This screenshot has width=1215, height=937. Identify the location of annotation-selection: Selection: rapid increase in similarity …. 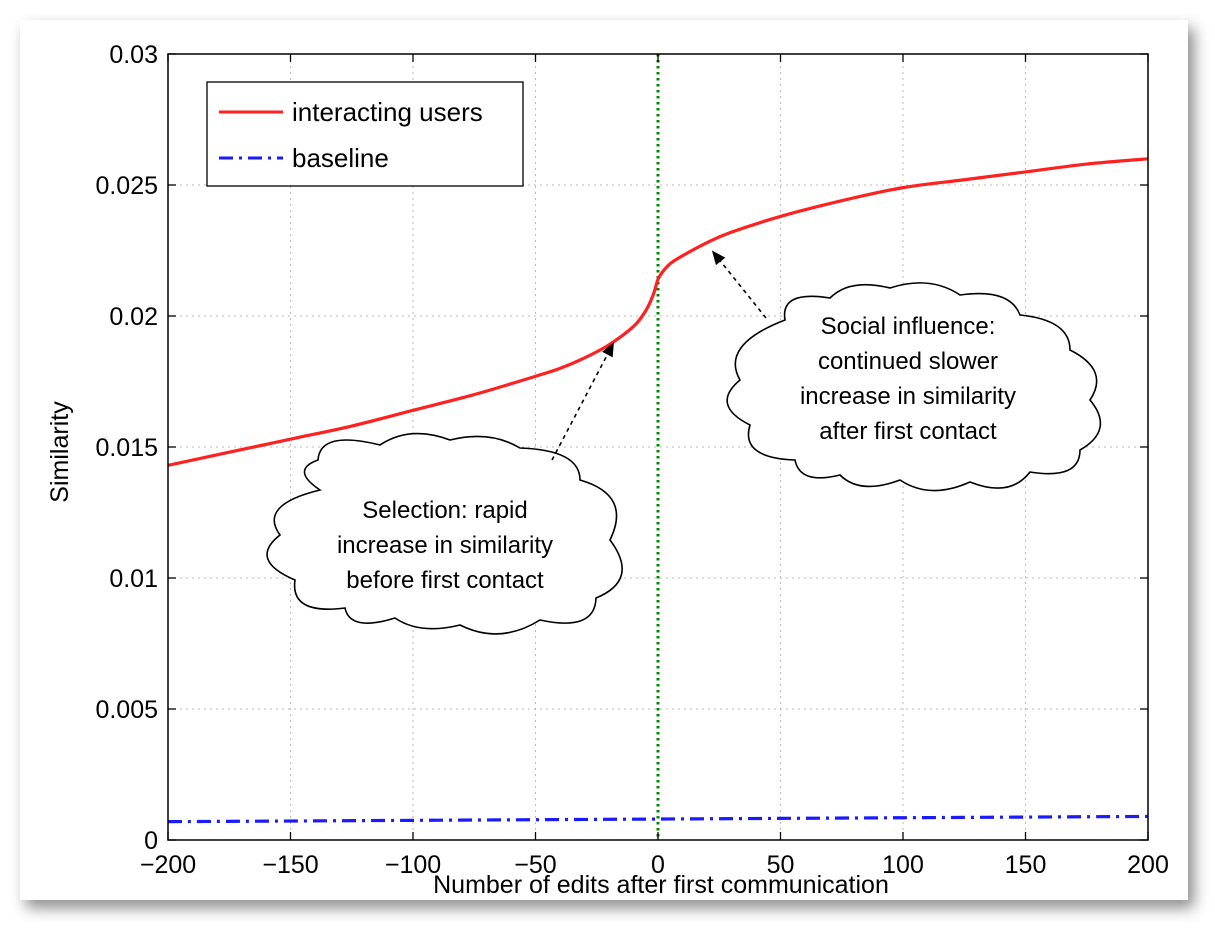
(444, 488).